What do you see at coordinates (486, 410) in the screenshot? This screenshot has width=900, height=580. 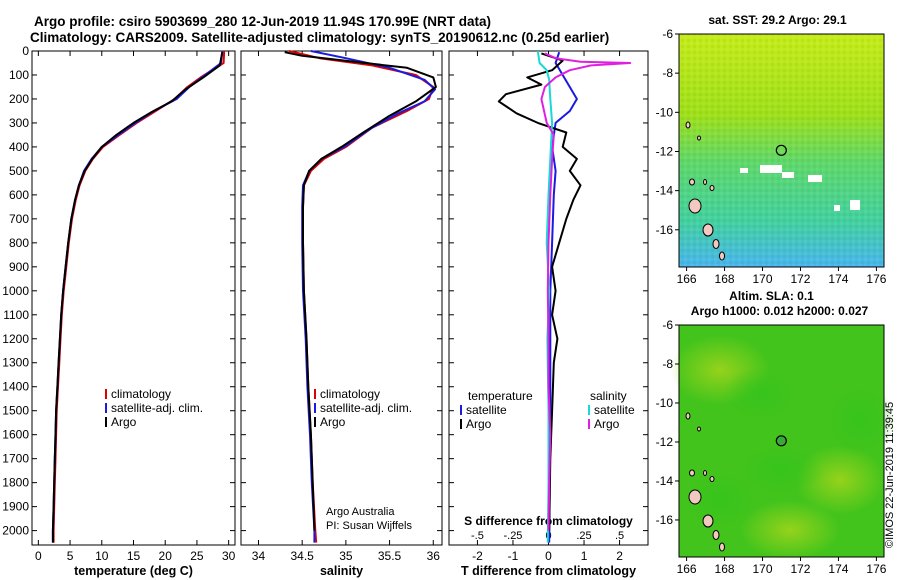 I see `temp-legend-label: satellite` at bounding box center [486, 410].